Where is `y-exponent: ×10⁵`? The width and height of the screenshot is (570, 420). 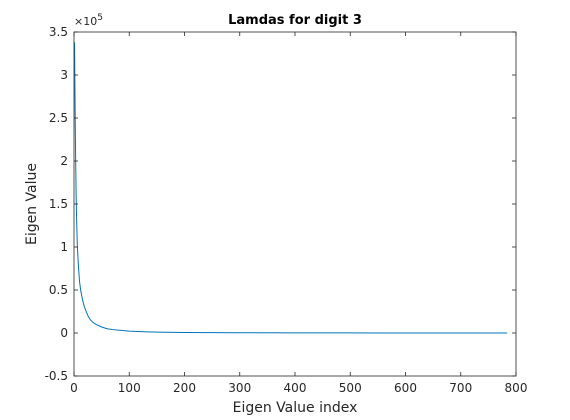 y-exponent: ×10⁵ is located at coordinates (88, 20).